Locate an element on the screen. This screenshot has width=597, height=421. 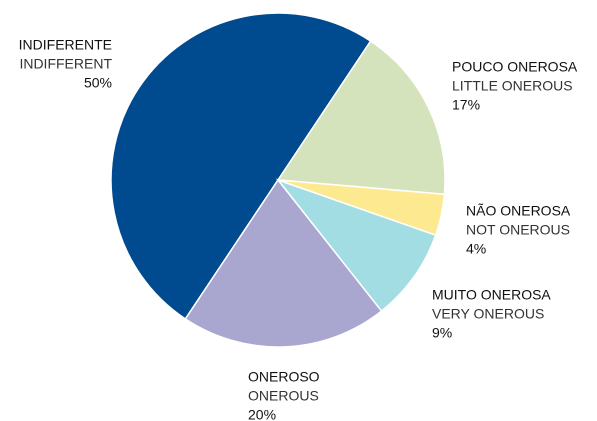
slice-label: ONEROSO is located at coordinates (284, 377).